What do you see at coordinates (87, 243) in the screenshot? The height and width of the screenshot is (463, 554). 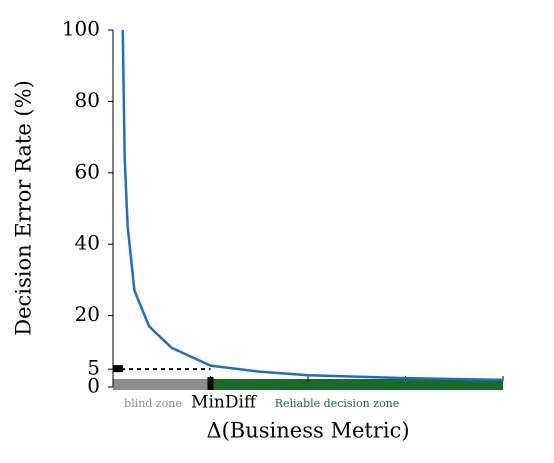 I see `y-tick-label: 40` at bounding box center [87, 243].